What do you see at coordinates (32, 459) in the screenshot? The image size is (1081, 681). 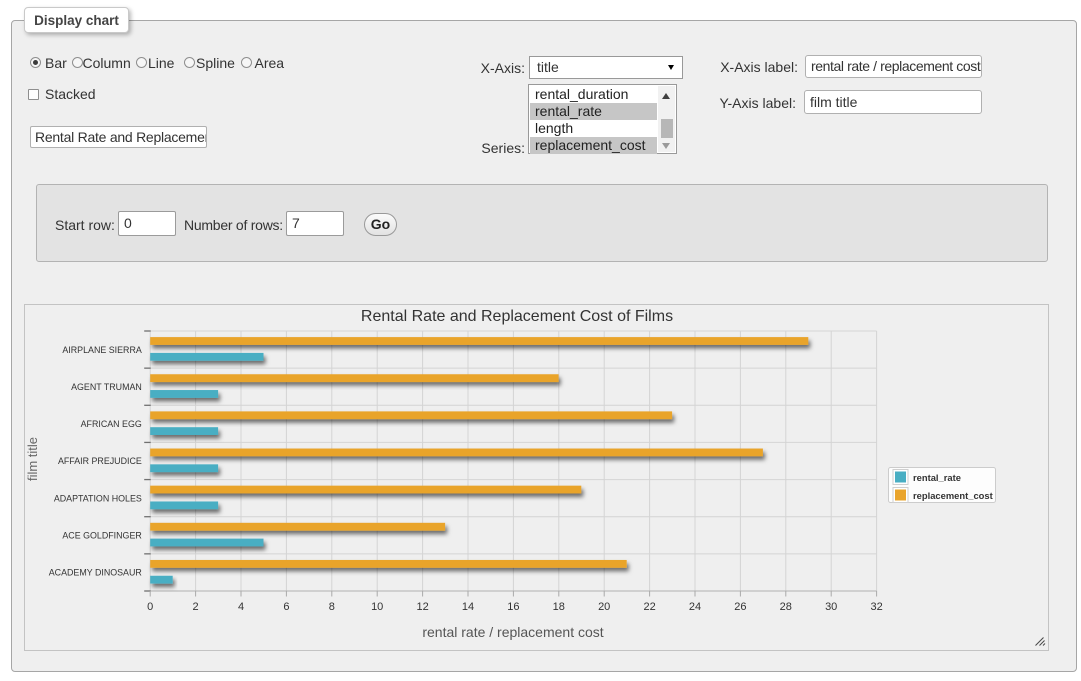 I see `svg-text: film title` at bounding box center [32, 459].